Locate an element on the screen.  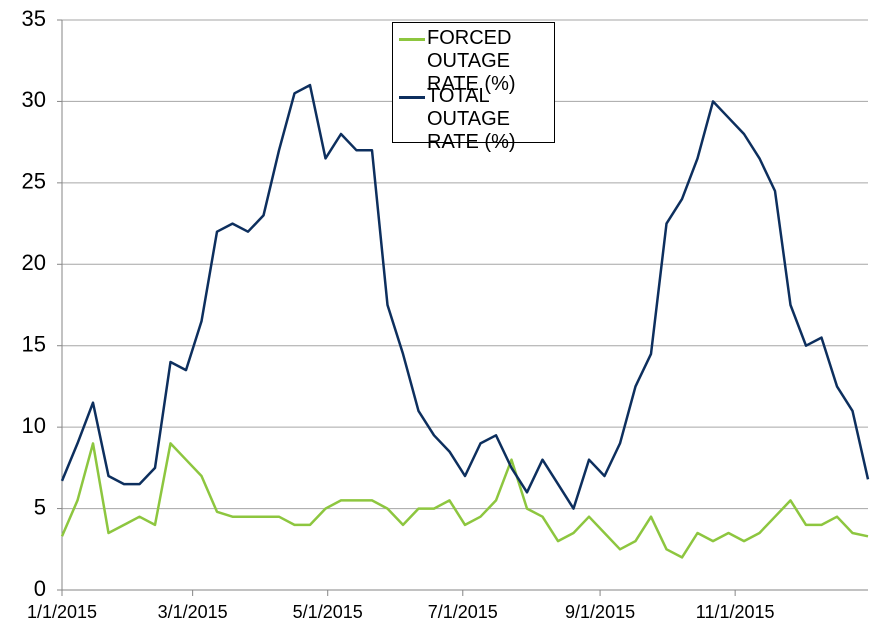
x-tick-label: 7/1/2015 is located at coordinates (463, 612).